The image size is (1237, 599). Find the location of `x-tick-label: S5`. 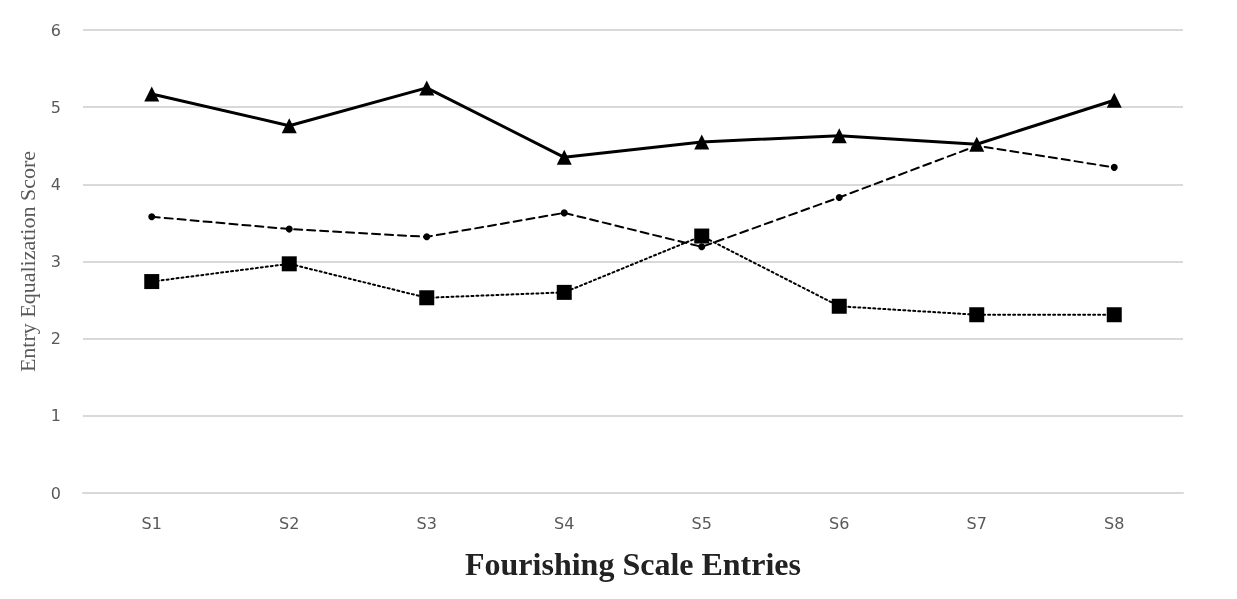

x-tick-label: S5 is located at coordinates (701, 523).